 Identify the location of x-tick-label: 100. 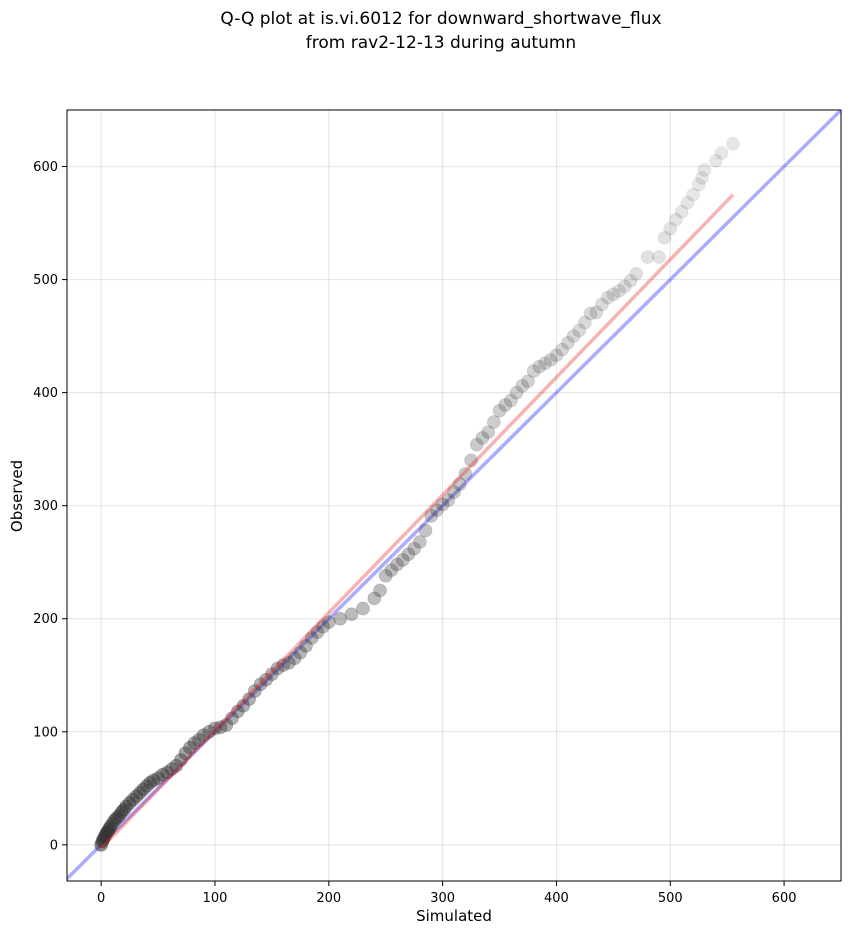
(215, 898).